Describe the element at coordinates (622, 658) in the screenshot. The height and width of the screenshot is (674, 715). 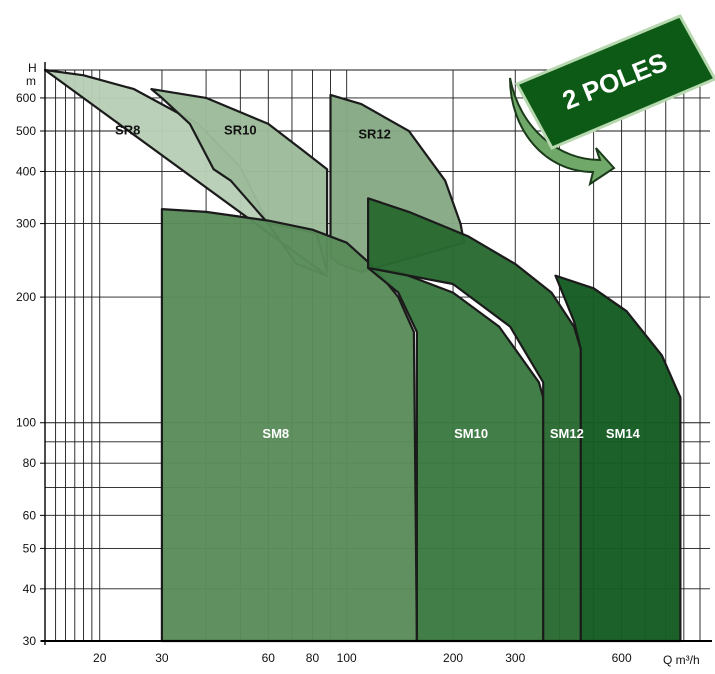
I see `x-tick-label: 600` at that location.